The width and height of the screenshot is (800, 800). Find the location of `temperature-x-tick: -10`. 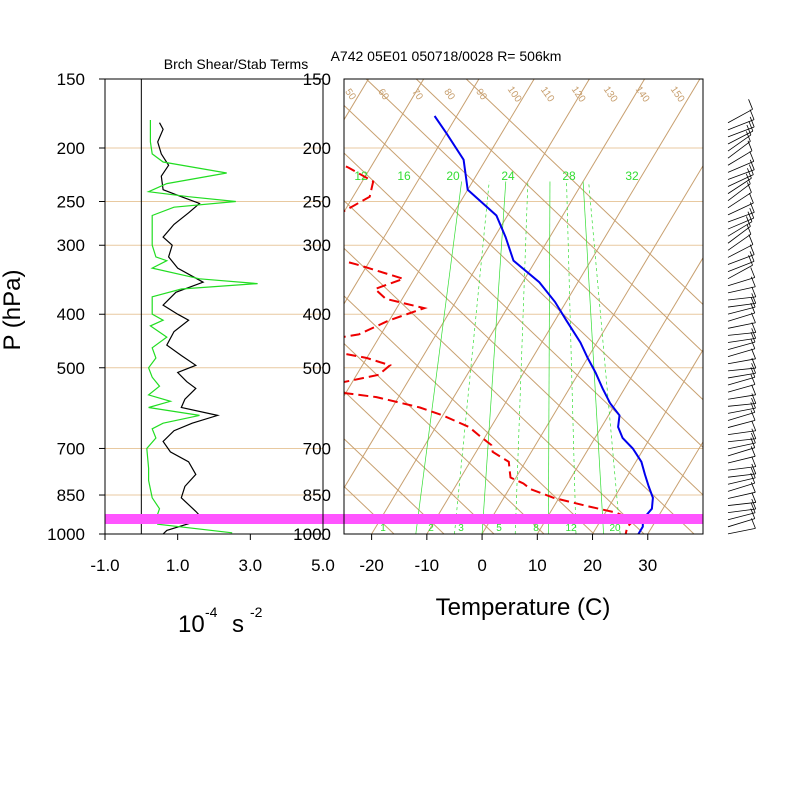

temperature-x-tick: -10 is located at coordinates (427, 565).